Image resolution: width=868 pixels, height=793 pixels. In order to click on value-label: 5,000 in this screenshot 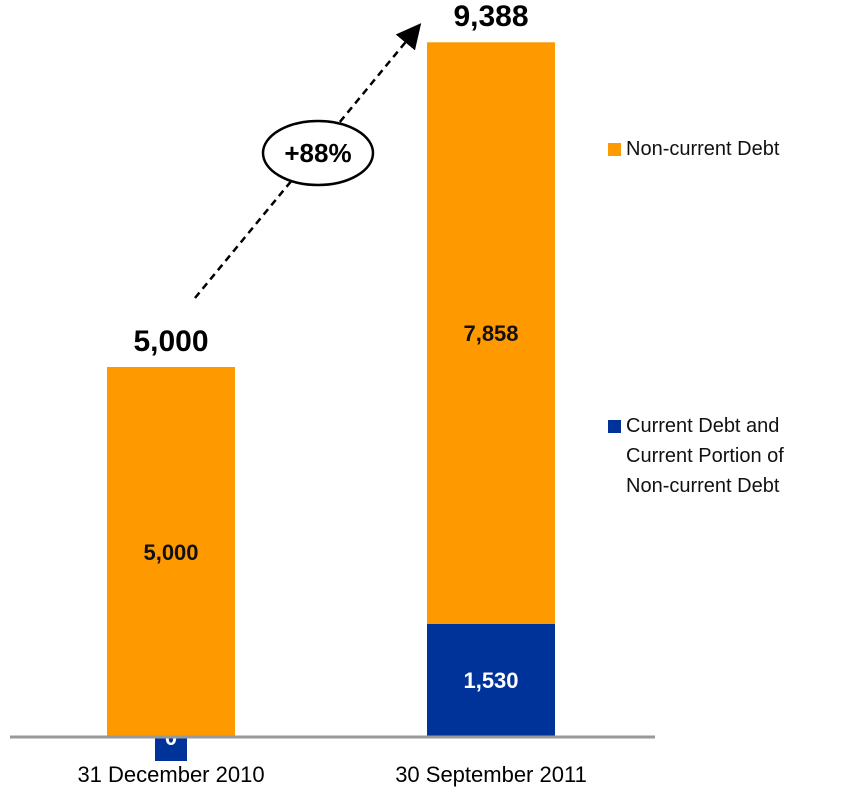, I will do `click(170, 552)`.